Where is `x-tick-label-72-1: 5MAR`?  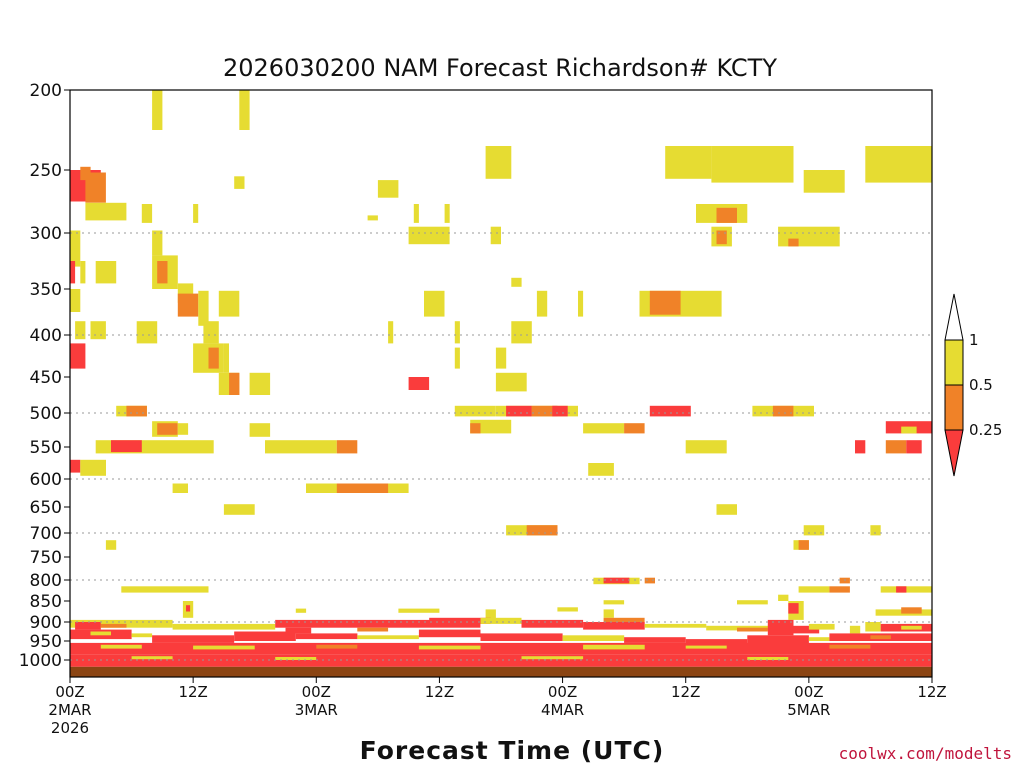 x-tick-label-72-1: 5MAR is located at coordinates (808, 710).